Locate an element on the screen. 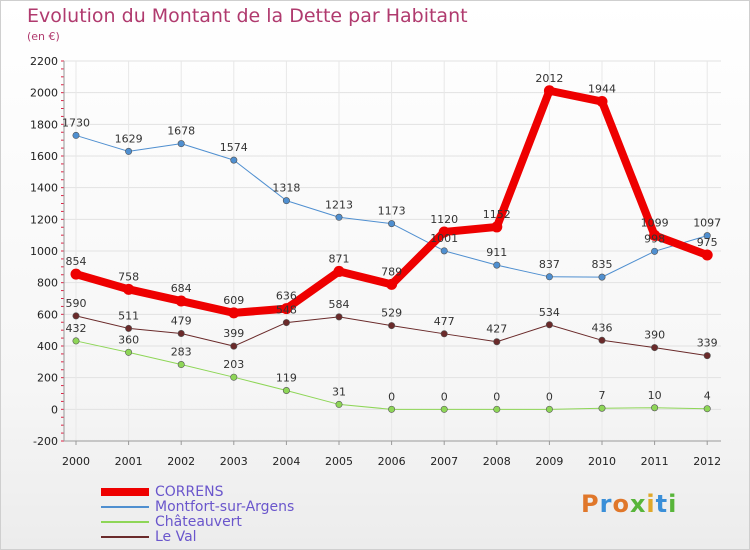 Image resolution: width=750 pixels, height=550 pixels. x-tick-label: 2007 is located at coordinates (444, 461).